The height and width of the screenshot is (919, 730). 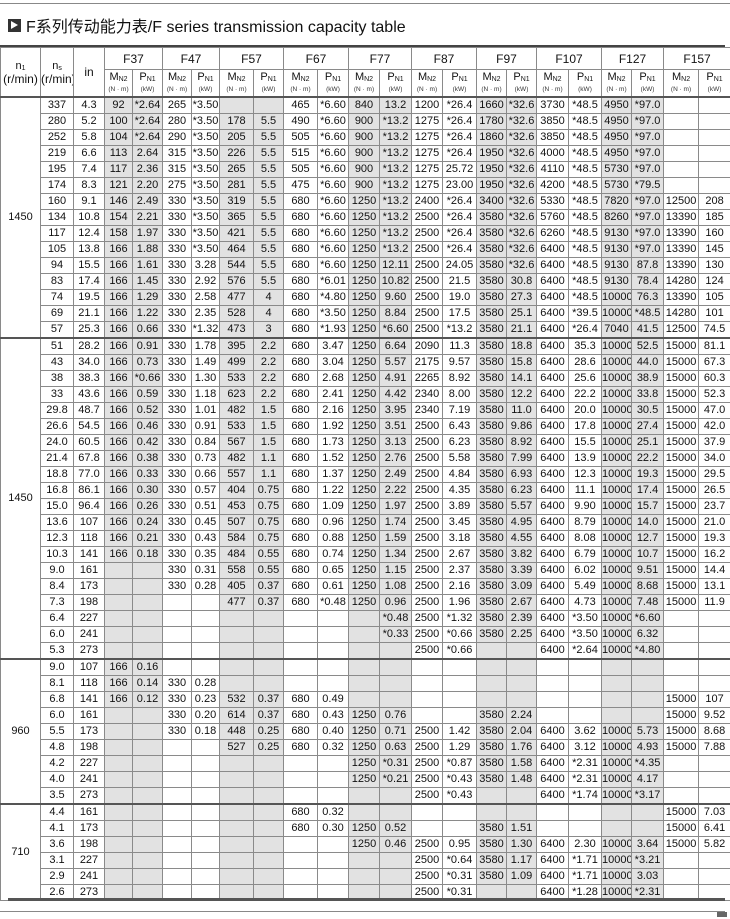 I want to click on power-cell-f157: 67.3, so click(x=714, y=362).